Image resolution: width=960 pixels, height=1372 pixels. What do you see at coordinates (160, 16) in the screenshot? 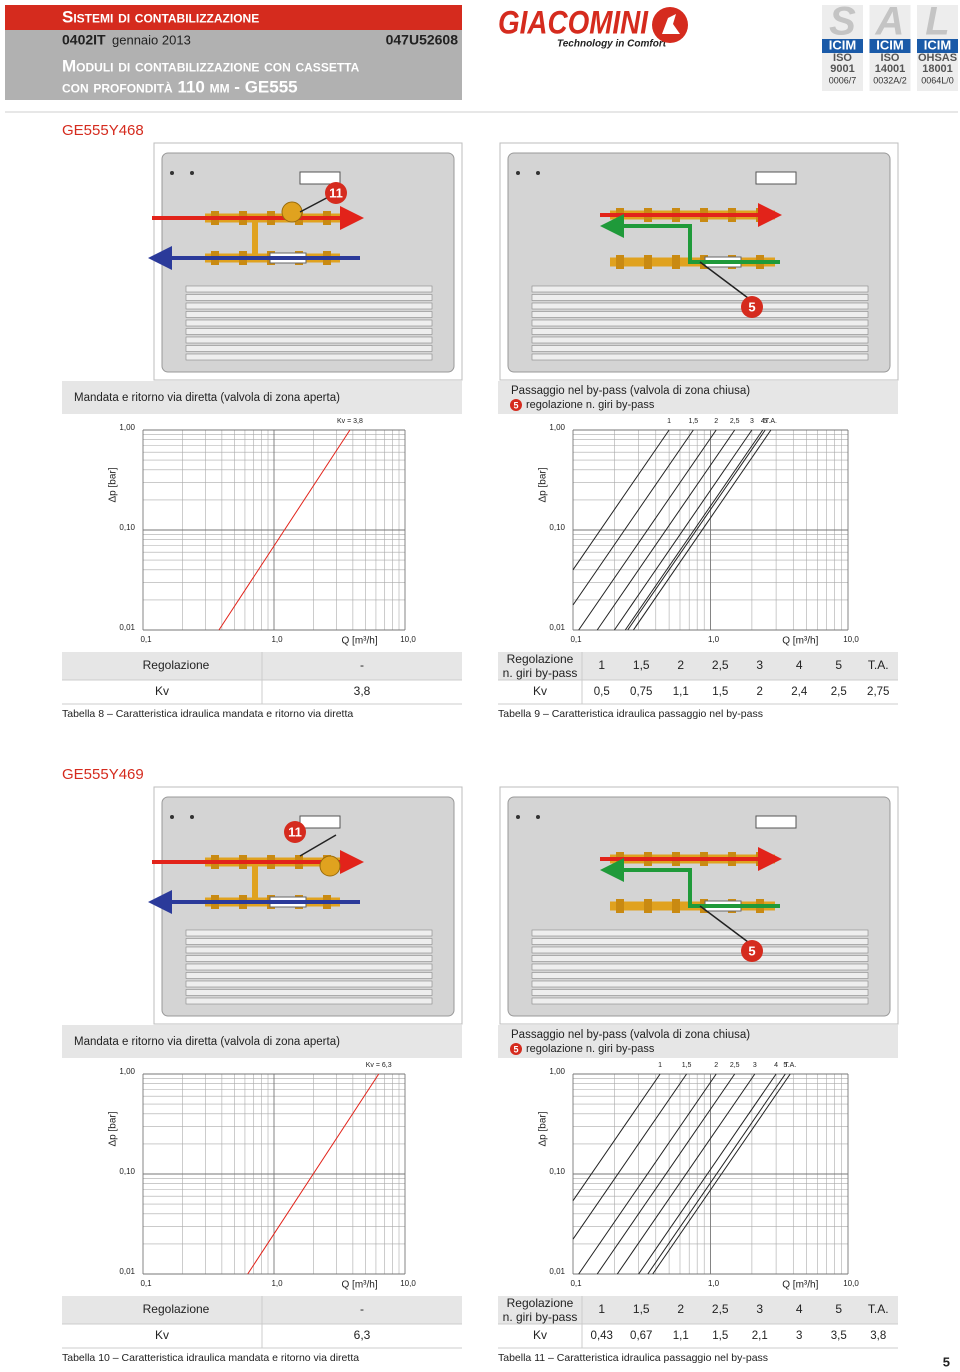
I see `header-title: Sistemi di contabilizzazione` at bounding box center [160, 16].